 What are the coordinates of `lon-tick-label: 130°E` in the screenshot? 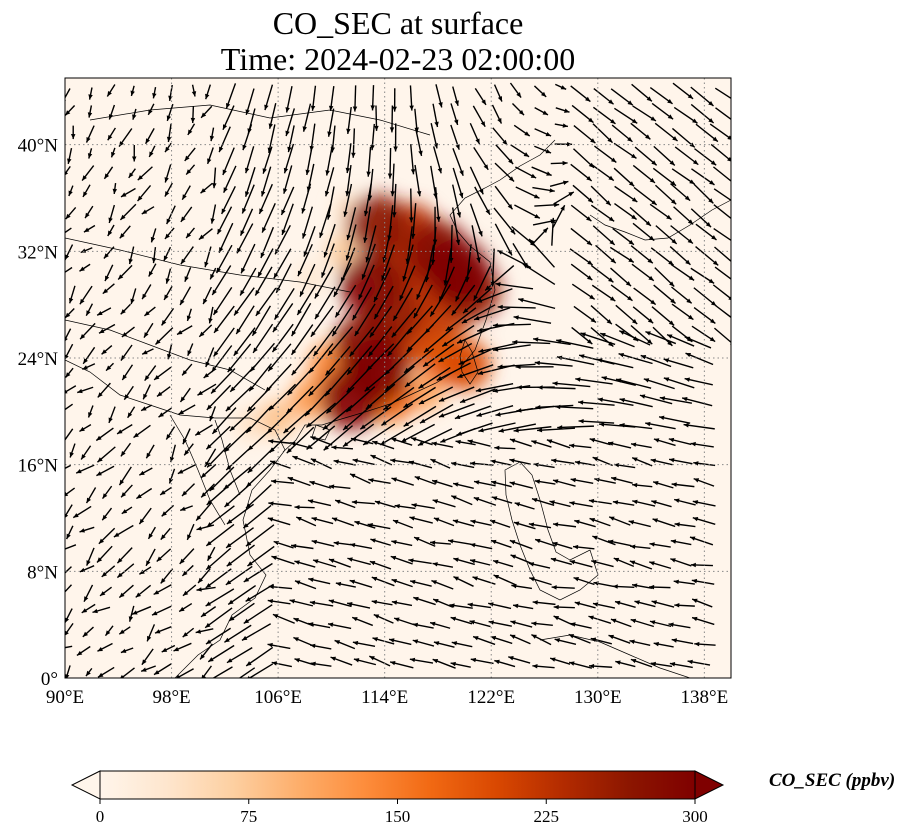 It's located at (598, 697).